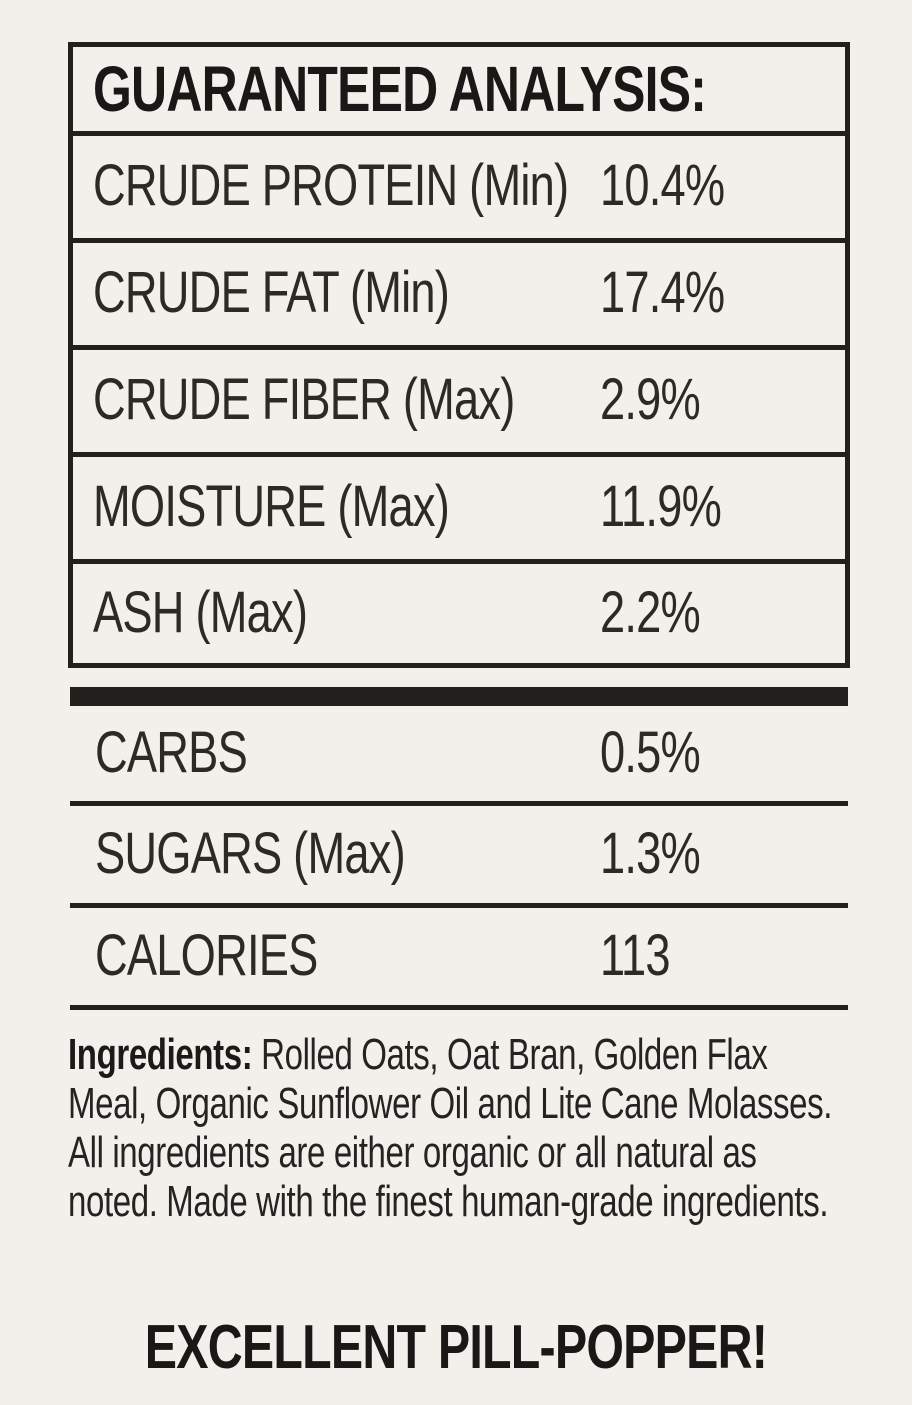  Describe the element at coordinates (650, 853) in the screenshot. I see `row-value: 1.3%` at that location.